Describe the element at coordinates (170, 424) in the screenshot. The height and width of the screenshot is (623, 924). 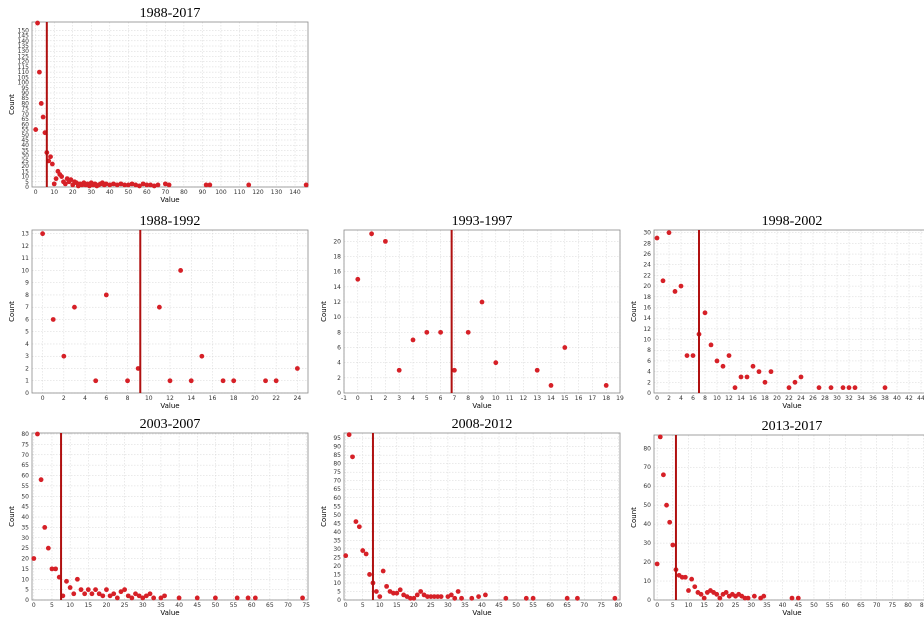
I see `chart-title: 2003-2007` at that location.